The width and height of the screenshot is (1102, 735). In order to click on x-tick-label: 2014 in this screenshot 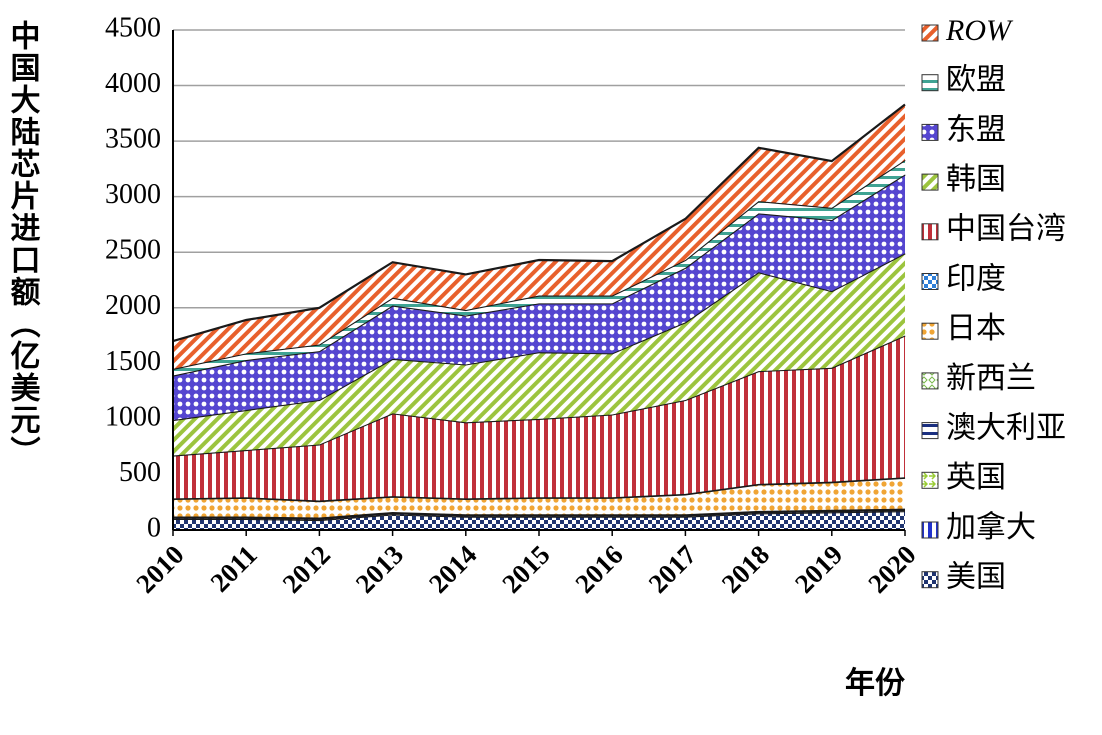, I will do `click(452, 568)`.